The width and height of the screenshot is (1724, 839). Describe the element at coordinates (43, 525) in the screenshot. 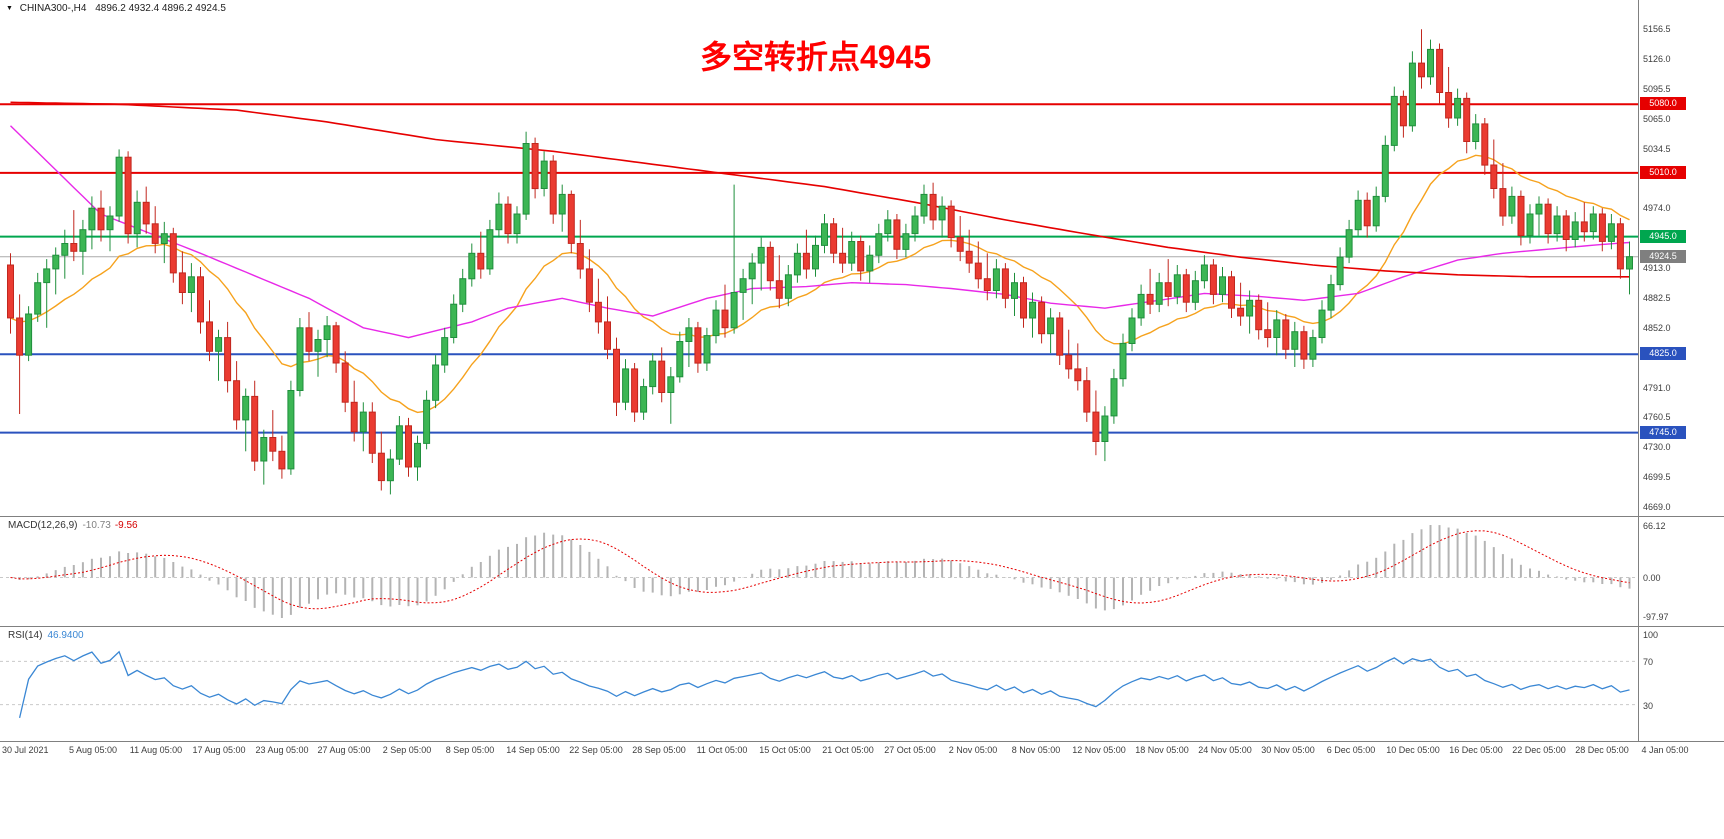

I see `macd-name: MACD(12,26,9)` at that location.